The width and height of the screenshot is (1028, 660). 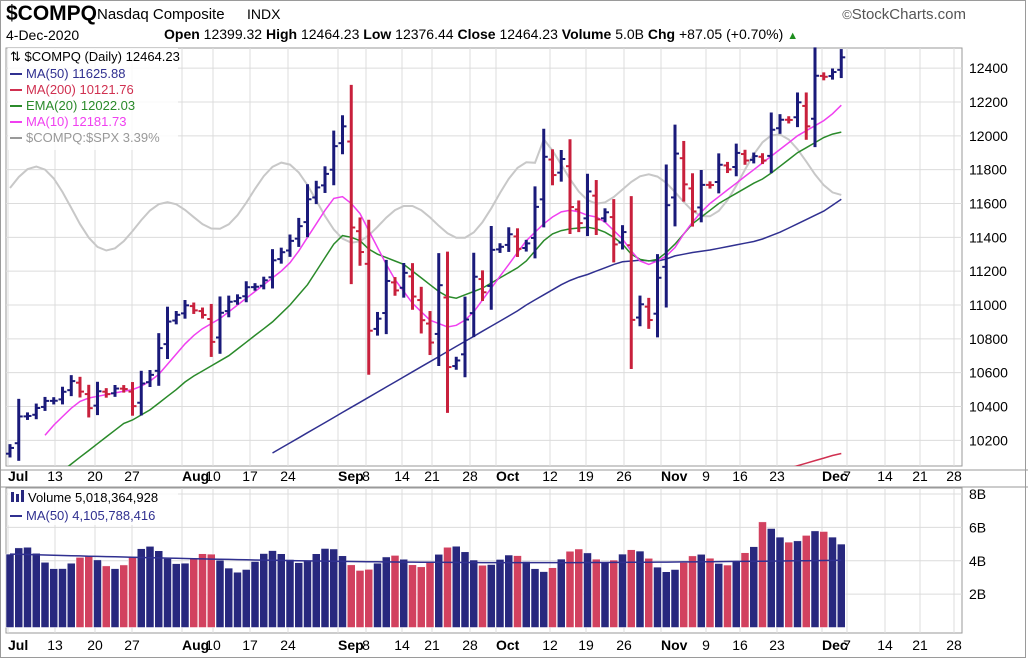 I want to click on ticker-symbol: $COMPQ, so click(x=52, y=13).